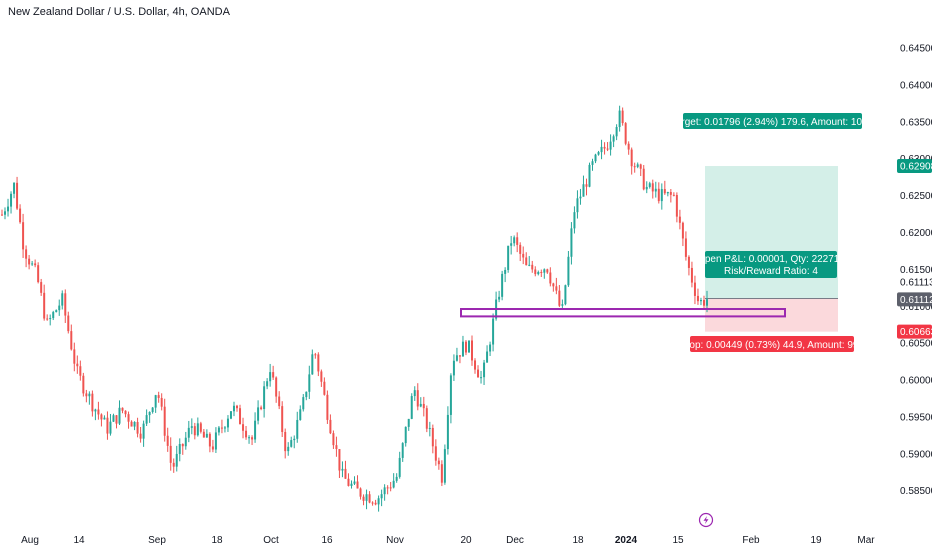 Image resolution: width=932 pixels, height=550 pixels. Describe the element at coordinates (916, 282) in the screenshot. I see `last-price-text: 0.61113` at that location.